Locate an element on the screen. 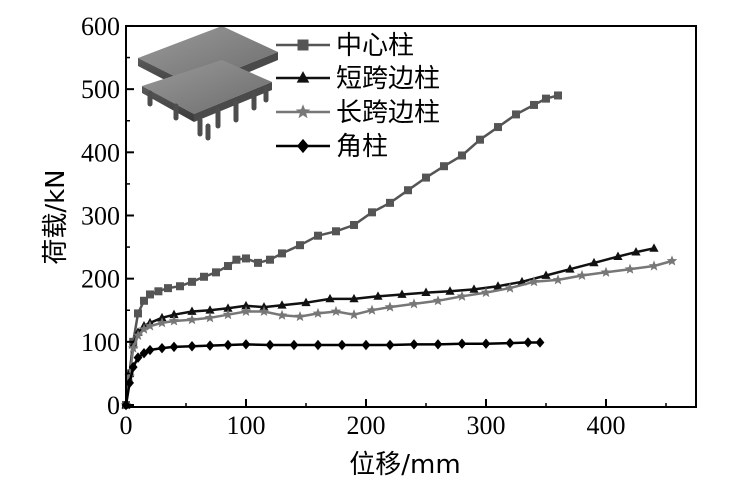 The height and width of the screenshot is (489, 751). y-tick-label: 0 is located at coordinates (113, 405).